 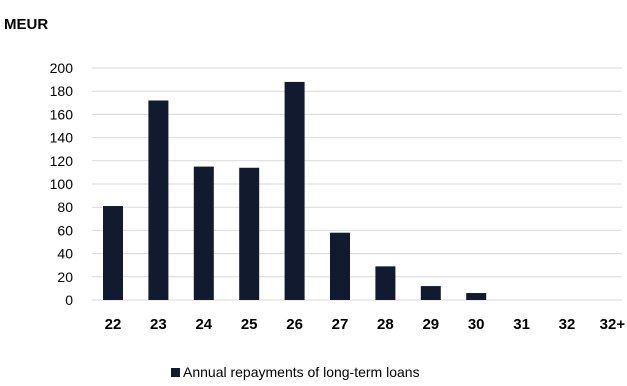 What do you see at coordinates (62, 68) in the screenshot?
I see `y-tick-label: 200` at bounding box center [62, 68].